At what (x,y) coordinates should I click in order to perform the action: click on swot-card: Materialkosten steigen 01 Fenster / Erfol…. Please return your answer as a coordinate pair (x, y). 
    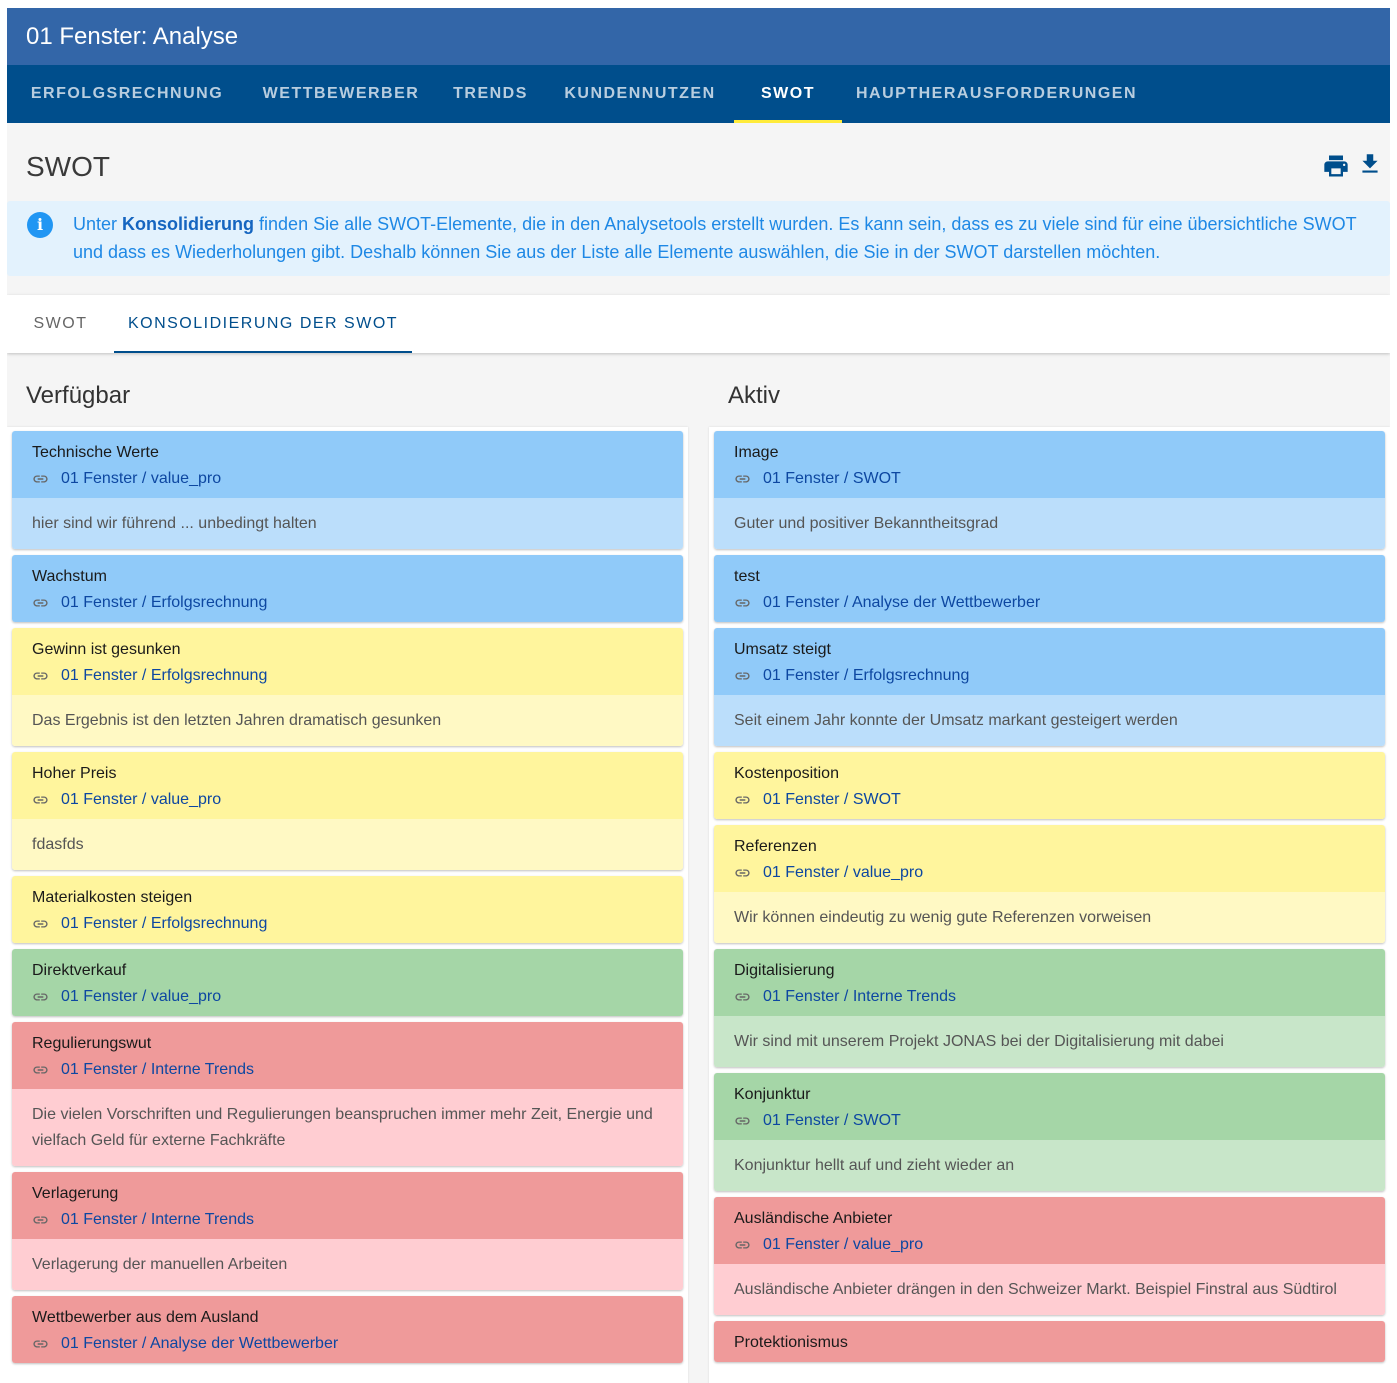
    Looking at the image, I should click on (347, 909).